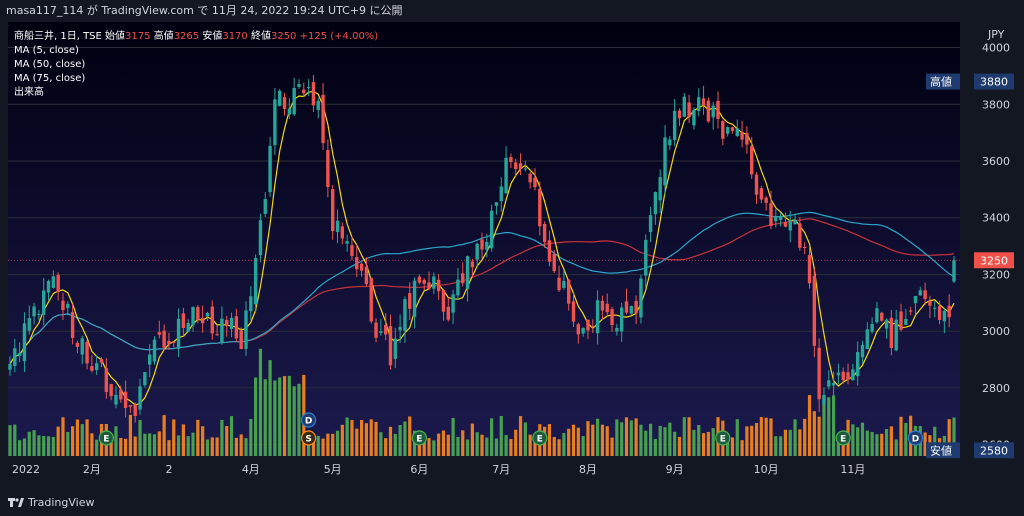 The image size is (1024, 516). I want to click on tradingview-logo: TradingView, so click(51, 502).